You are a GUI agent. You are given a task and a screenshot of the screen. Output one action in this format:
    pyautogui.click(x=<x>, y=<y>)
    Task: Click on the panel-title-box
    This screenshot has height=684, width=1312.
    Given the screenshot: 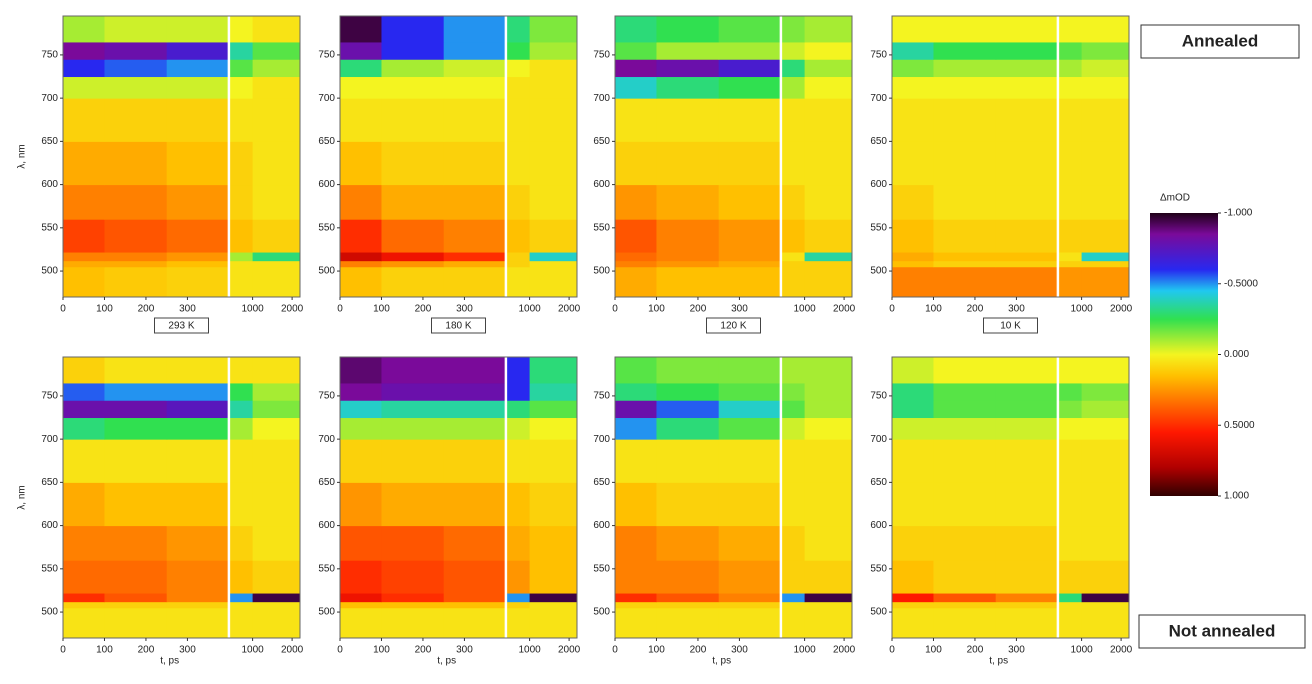 What is the action you would take?
    pyautogui.click(x=1010, y=325)
    